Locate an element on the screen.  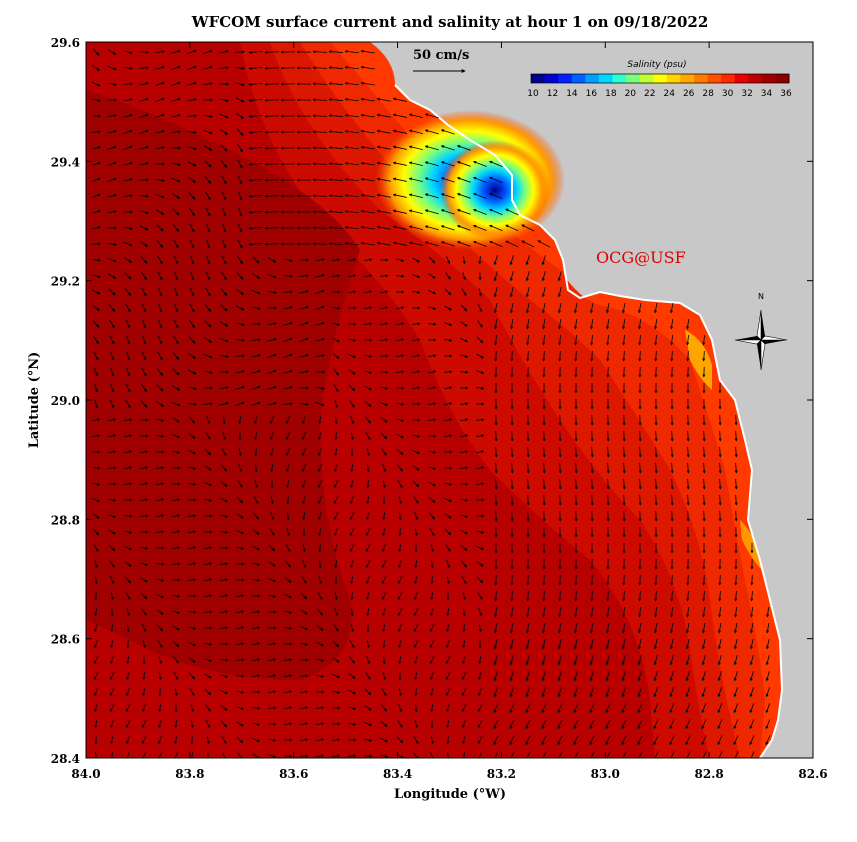
x-axis-label: Longitude (°W) is located at coordinates (450, 794).